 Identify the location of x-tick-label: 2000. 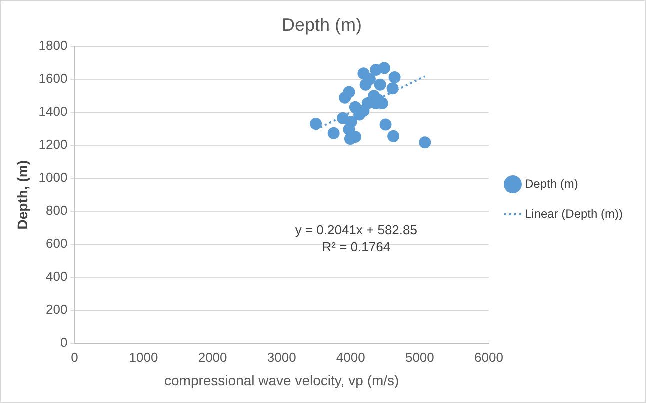
(213, 357).